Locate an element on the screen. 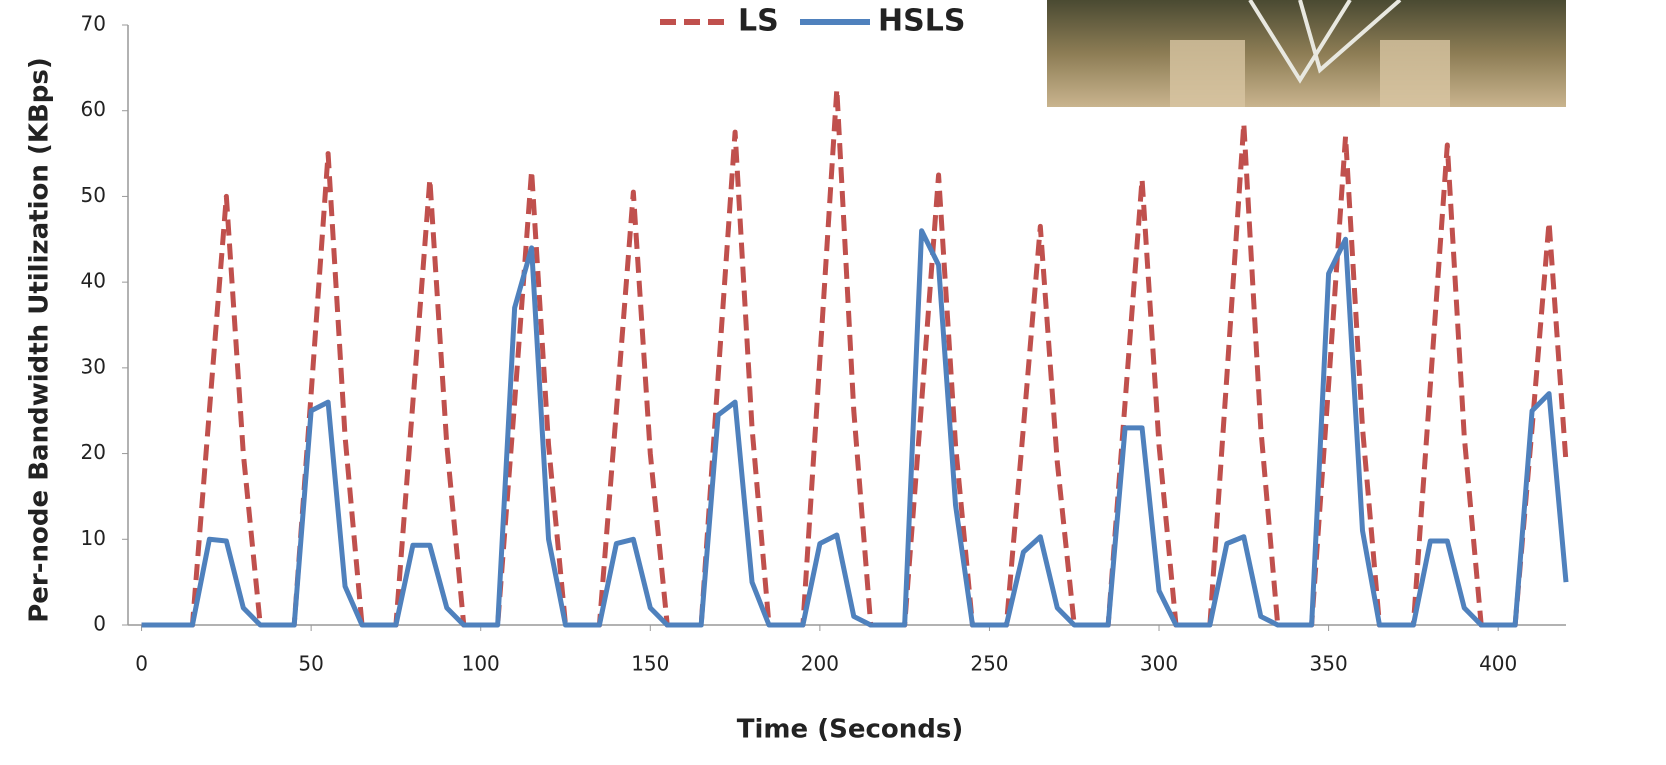 This screenshot has height=765, width=1666. x-axis-title: Time (Seconds) is located at coordinates (850, 730).